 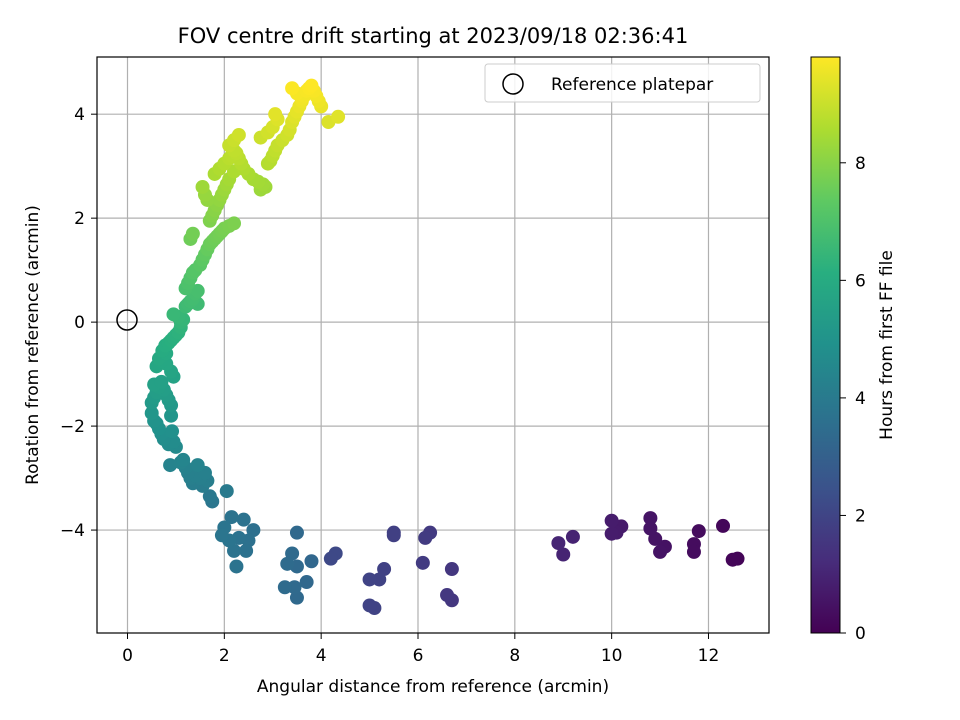 I want to click on x-axis-ticks: 0 2 4 6 8 10 12, so click(x=420, y=649).